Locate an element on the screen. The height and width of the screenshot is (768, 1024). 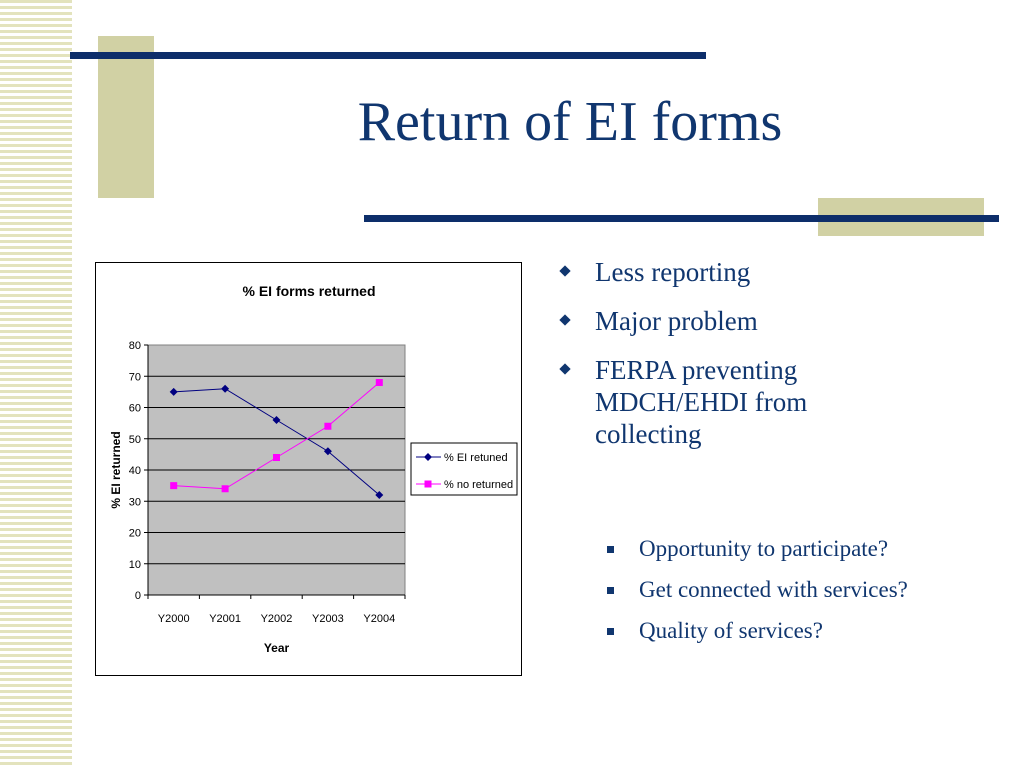
y-tick-label: 60 is located at coordinates (135, 409).